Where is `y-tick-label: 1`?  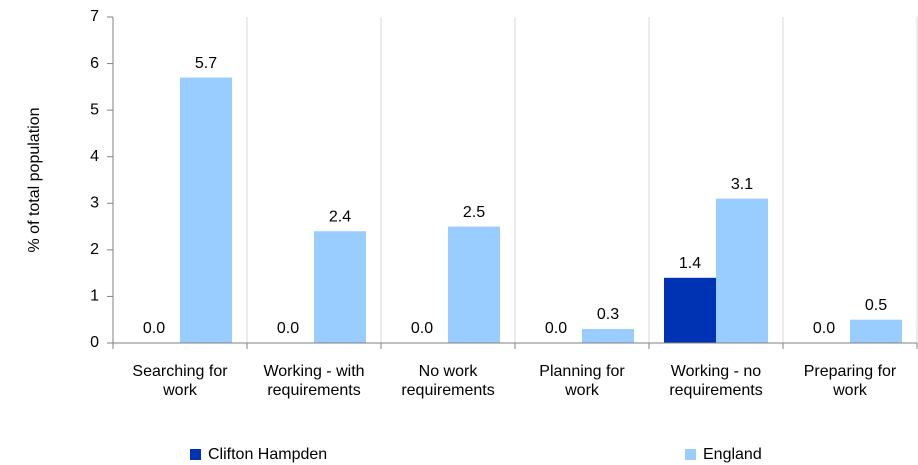
y-tick-label: 1 is located at coordinates (94, 296).